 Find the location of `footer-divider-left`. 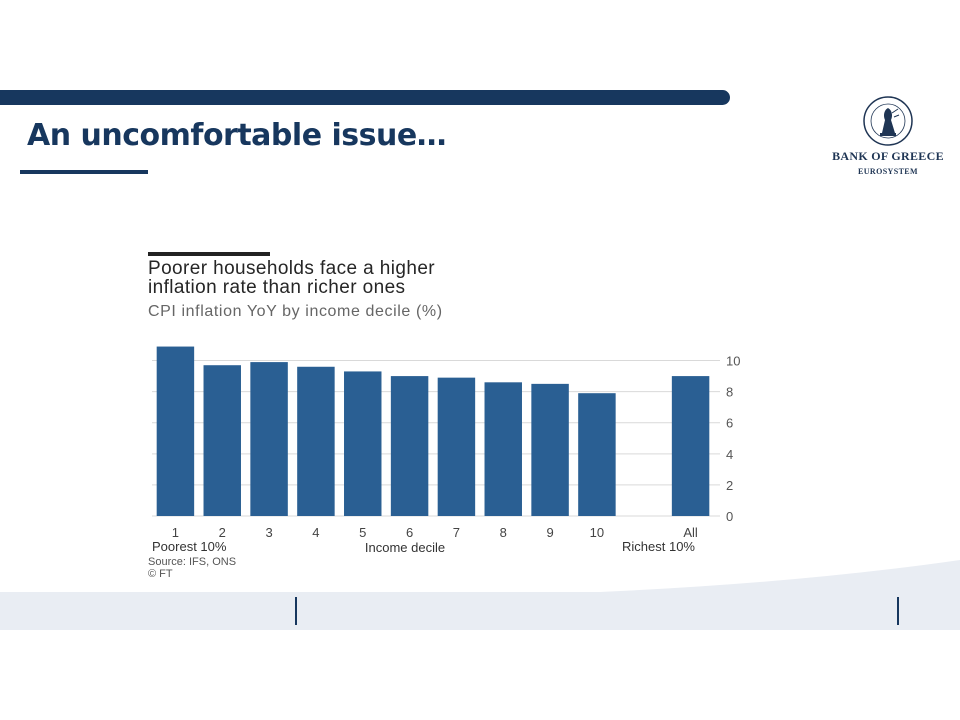

footer-divider-left is located at coordinates (296, 611).